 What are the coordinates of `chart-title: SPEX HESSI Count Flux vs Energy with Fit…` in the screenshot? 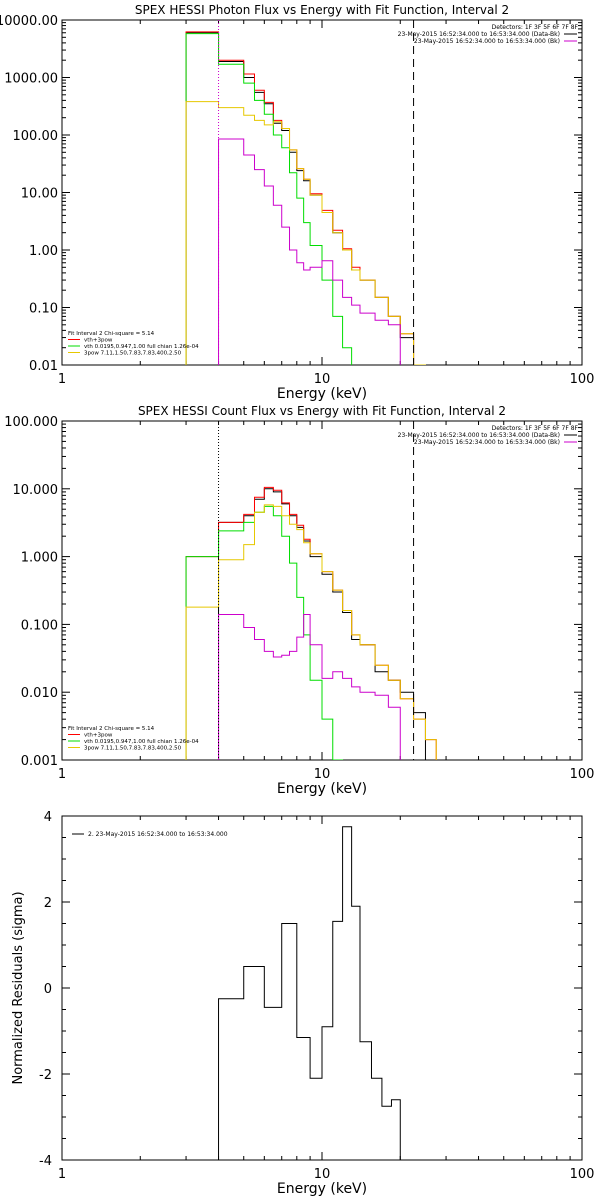 It's located at (322, 411).